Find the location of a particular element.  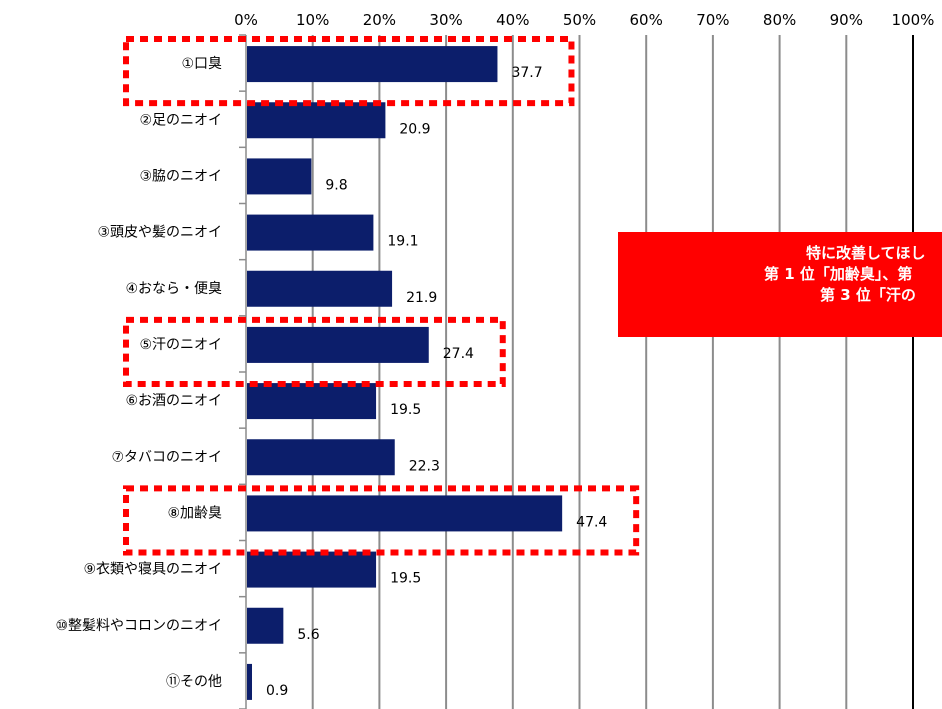

x-axis-ticks: 0% 10% 20% 30% 40% 50% 60% 70% 80% 90% 100% is located at coordinates (584, 20).